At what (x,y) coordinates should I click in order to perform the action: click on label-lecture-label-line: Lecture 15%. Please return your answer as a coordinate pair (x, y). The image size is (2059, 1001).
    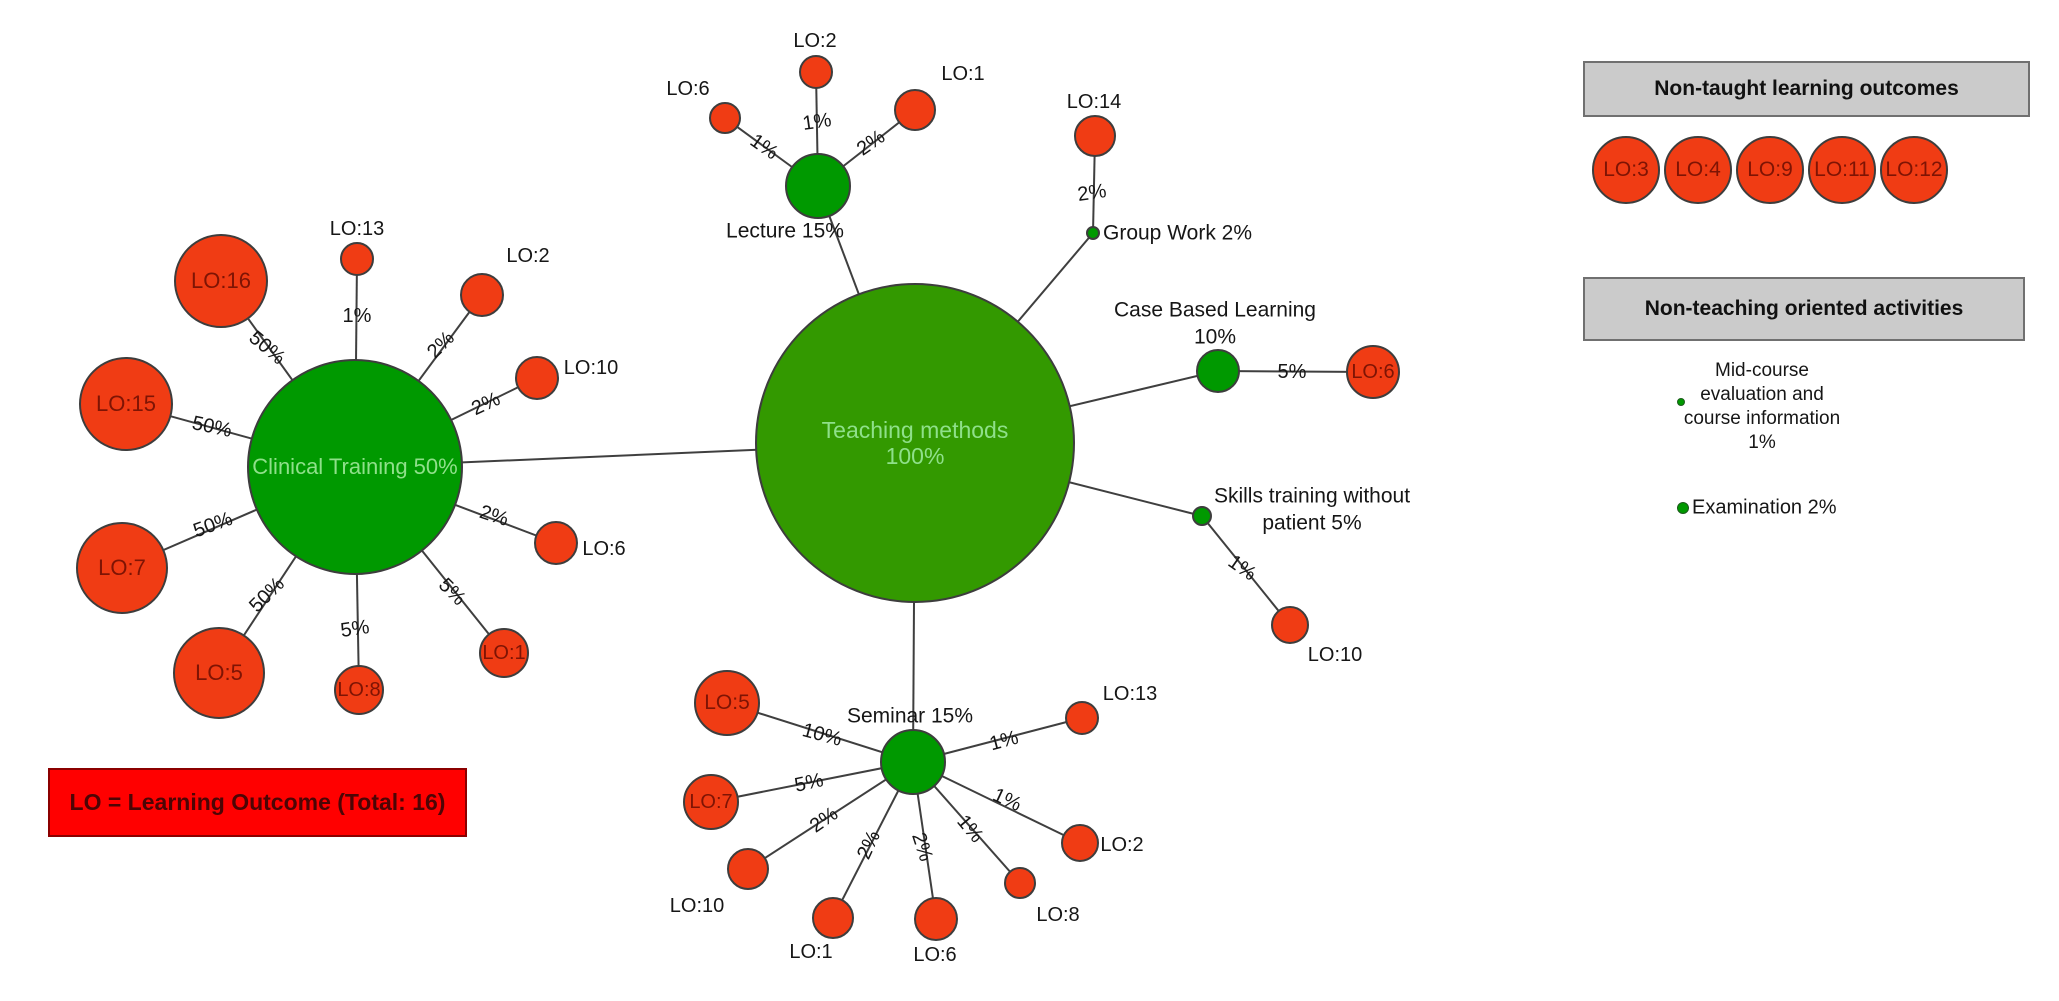
    Looking at the image, I should click on (785, 231).